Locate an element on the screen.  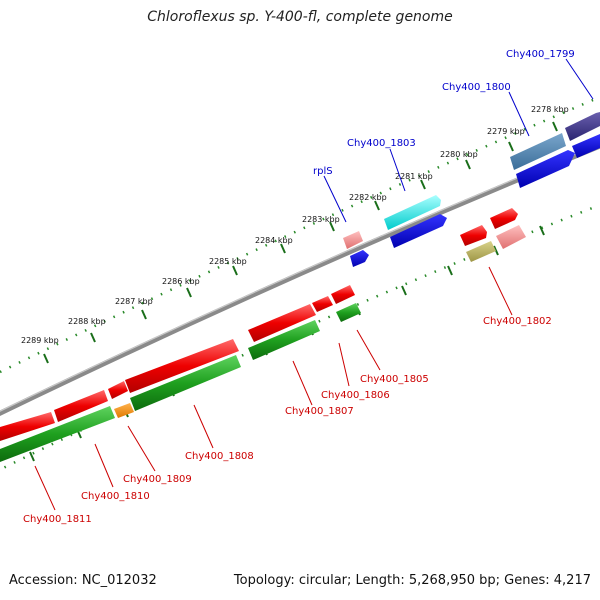
scale-label: 2286 kbp is located at coordinates (181, 281).